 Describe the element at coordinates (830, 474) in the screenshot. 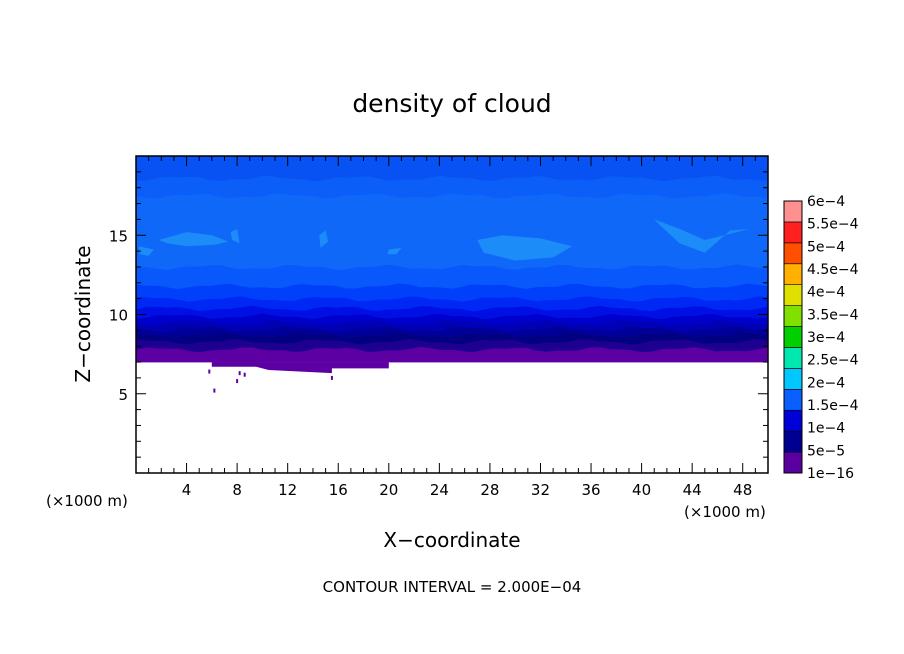

I see `colorbar-label: 1e−16` at that location.